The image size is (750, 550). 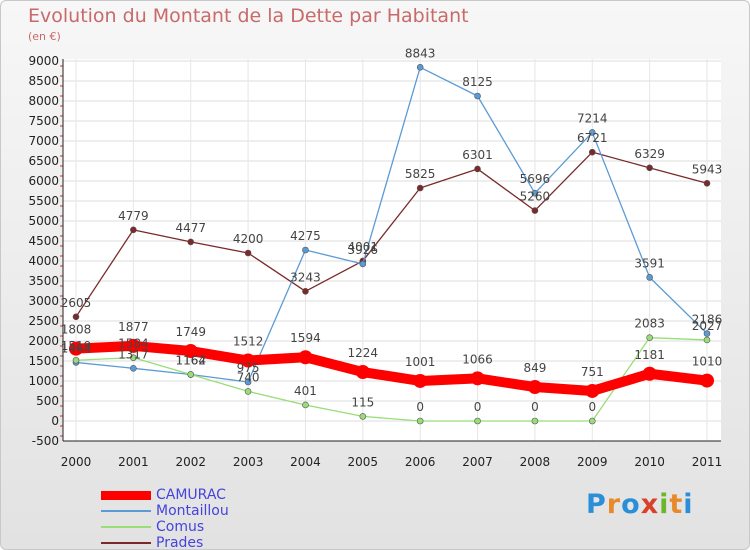 I want to click on data-label-comus: 1519, so click(x=76, y=346).